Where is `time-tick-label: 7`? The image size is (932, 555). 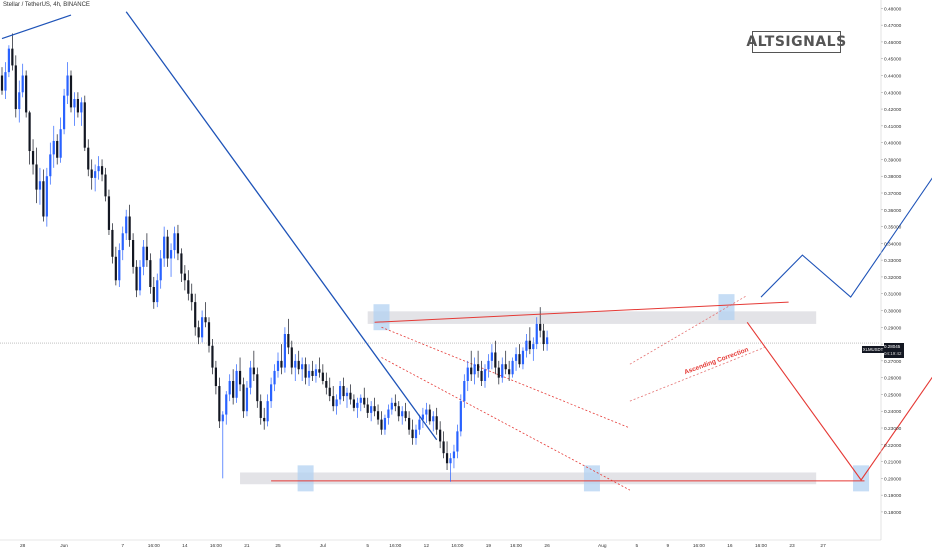
time-tick-label: 7 is located at coordinates (122, 546).